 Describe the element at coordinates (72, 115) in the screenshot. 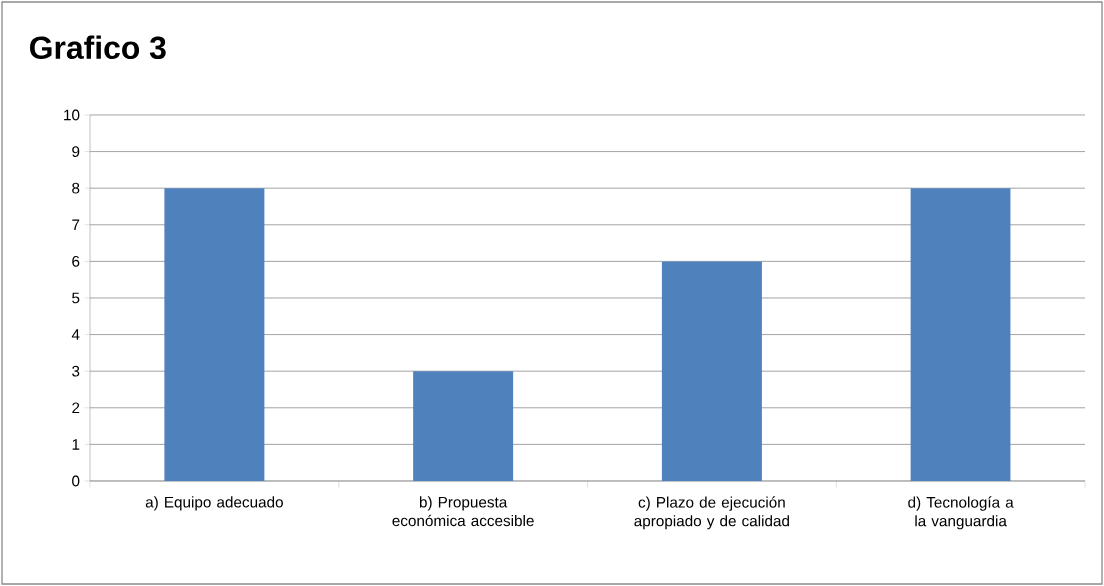

I see `y-tick-label: 10` at that location.